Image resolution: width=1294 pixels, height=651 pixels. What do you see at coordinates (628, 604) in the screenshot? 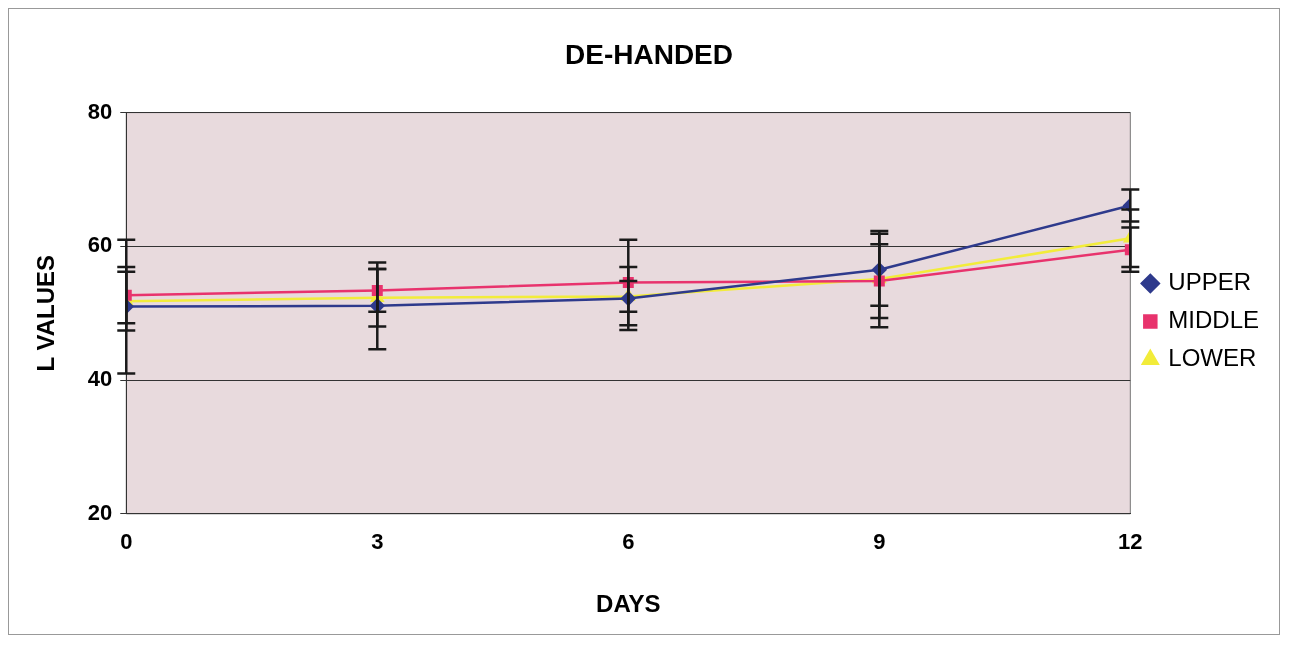
I see `x-axis-title: DAYS` at bounding box center [628, 604].